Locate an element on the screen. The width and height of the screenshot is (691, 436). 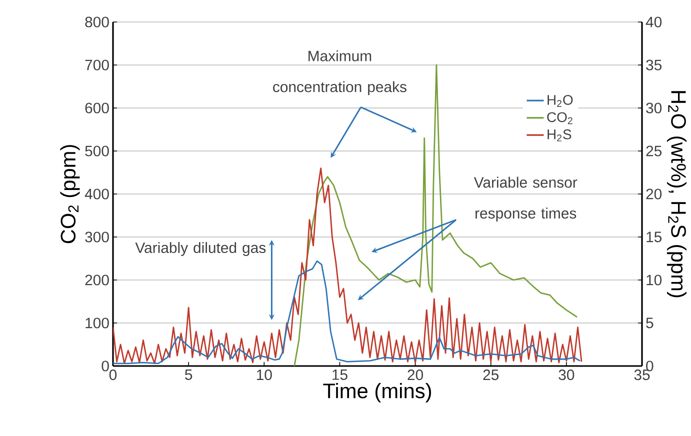
legend-label: H$_{2}$O is located at coordinates (560, 100).